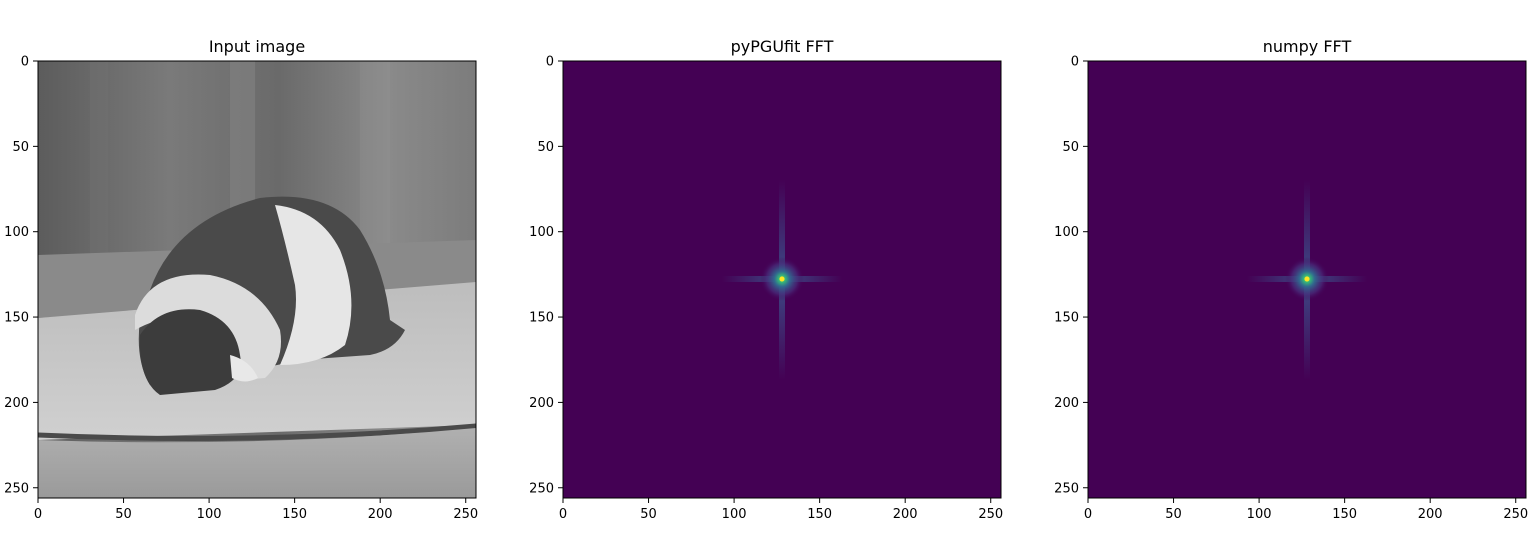  Describe the element at coordinates (257, 46) in the screenshot. I see `panel-title: Input image` at that location.